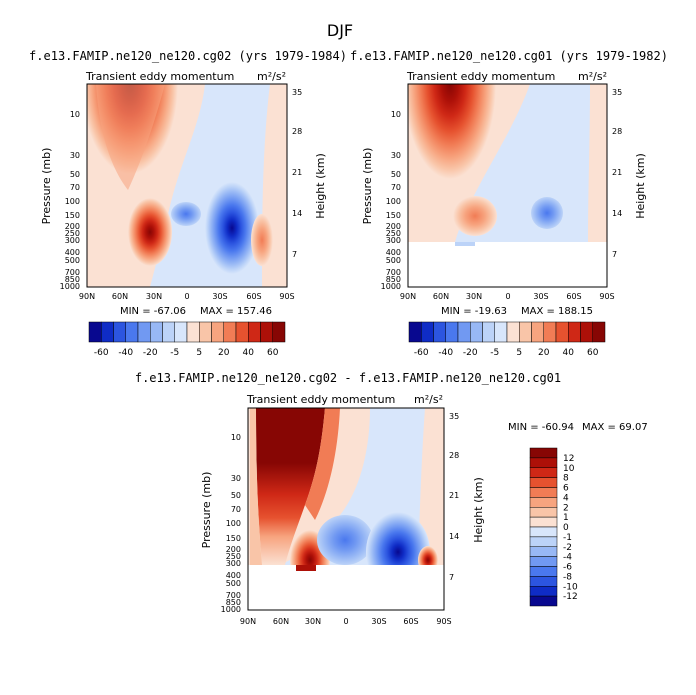 This screenshot has height=695, width=696. What do you see at coordinates (187, 185) in the screenshot?
I see `panel-1-frame` at bounding box center [187, 185].